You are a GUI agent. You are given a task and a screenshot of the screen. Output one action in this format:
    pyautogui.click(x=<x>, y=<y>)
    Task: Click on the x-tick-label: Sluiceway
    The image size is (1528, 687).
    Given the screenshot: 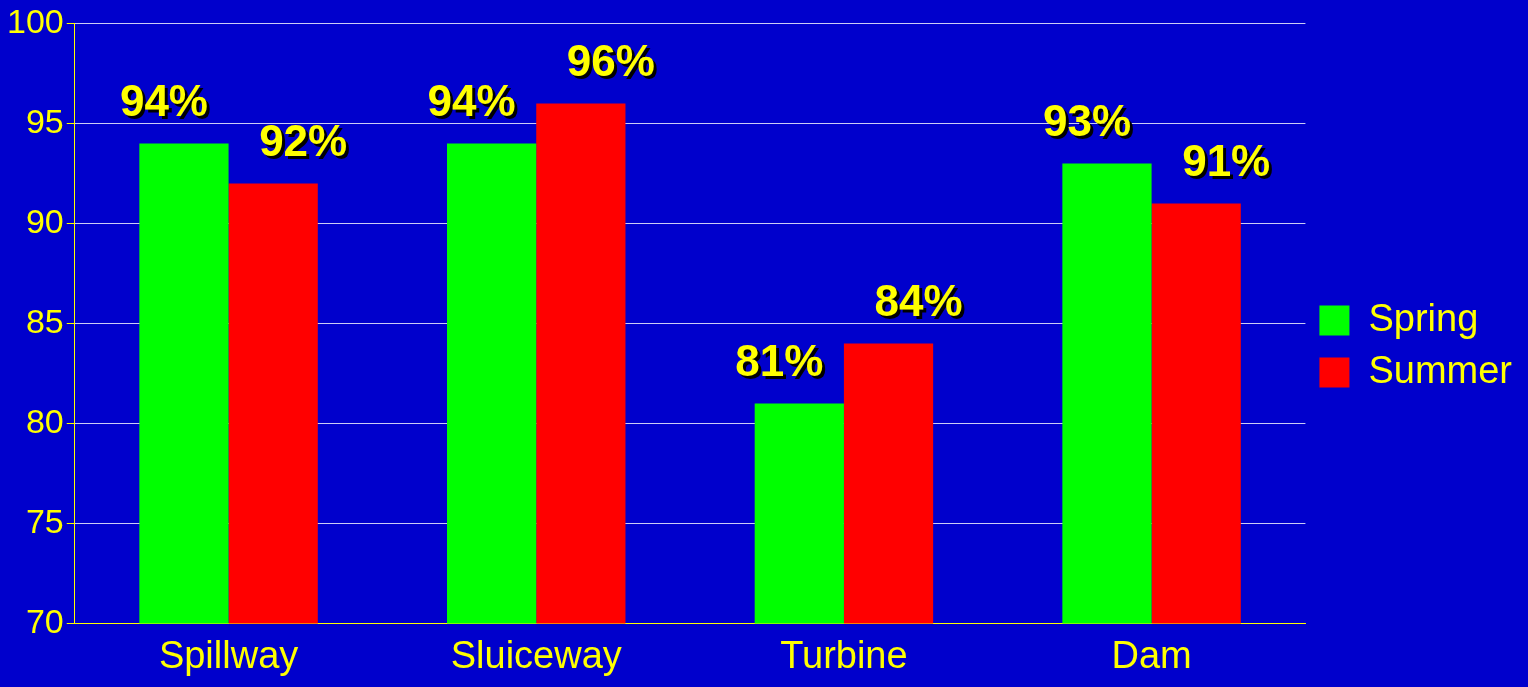 What is the action you would take?
    pyautogui.click(x=536, y=654)
    